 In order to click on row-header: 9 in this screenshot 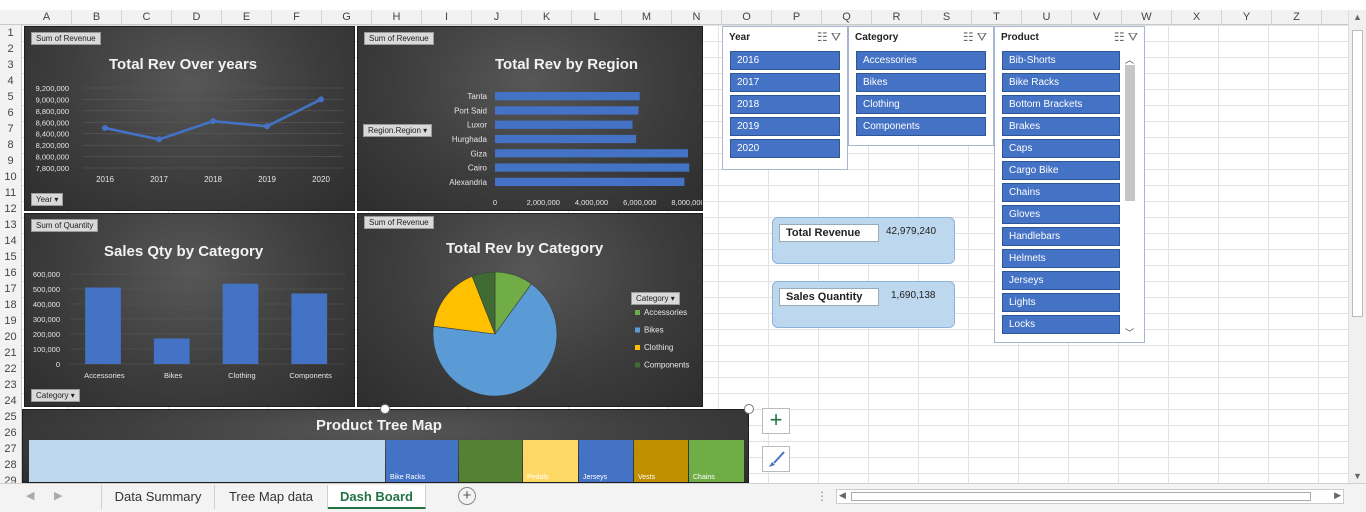, I will do `click(10, 161)`.